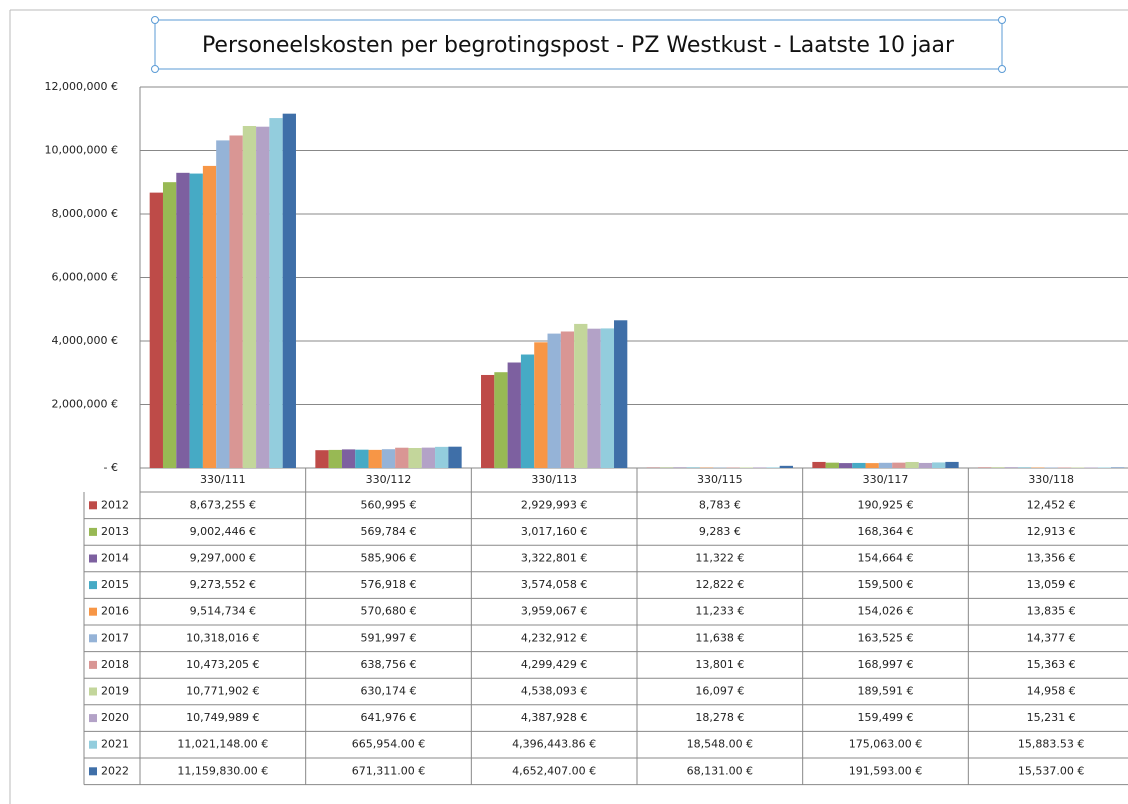 The image size is (1128, 804). I want to click on table-cell: 13,835 €, so click(1051, 611).